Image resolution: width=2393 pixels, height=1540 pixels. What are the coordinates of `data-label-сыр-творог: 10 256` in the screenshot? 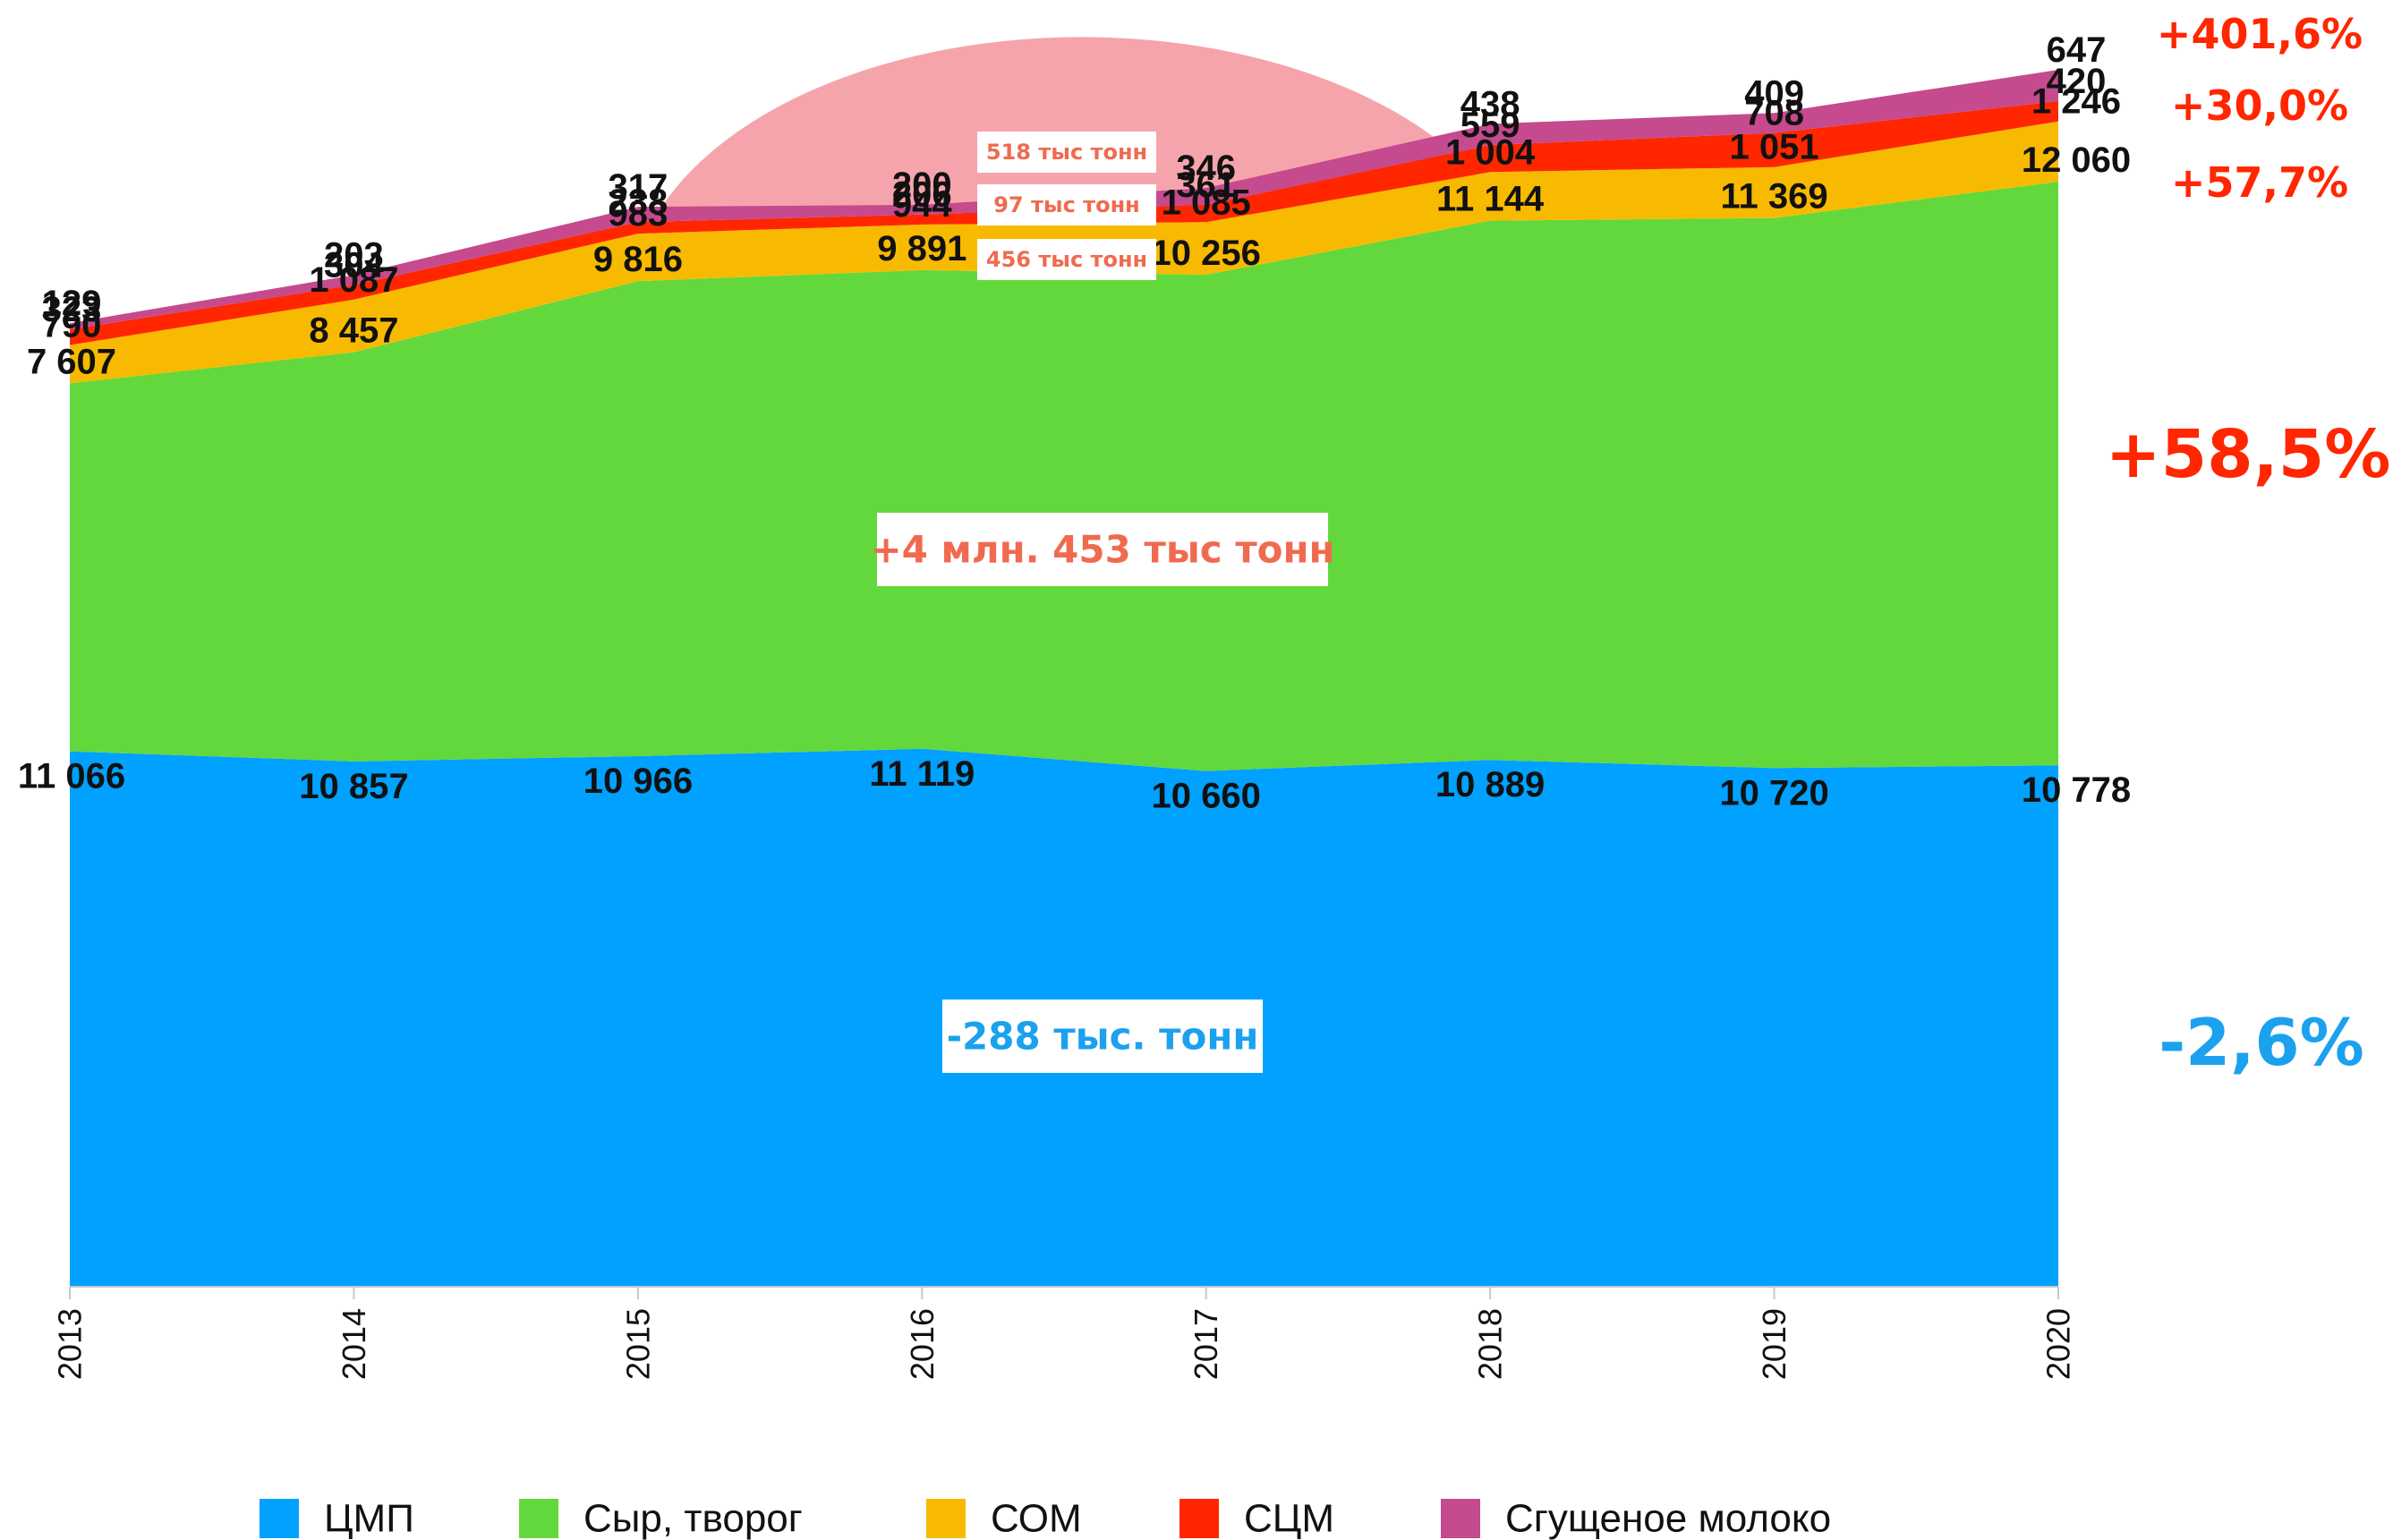 It's located at (1206, 254).